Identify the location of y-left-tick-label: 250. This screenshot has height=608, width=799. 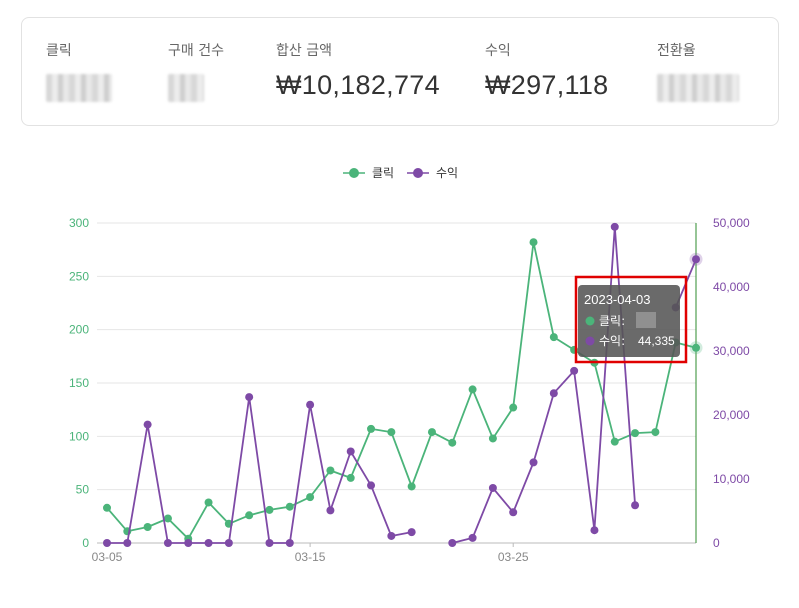
(79, 276).